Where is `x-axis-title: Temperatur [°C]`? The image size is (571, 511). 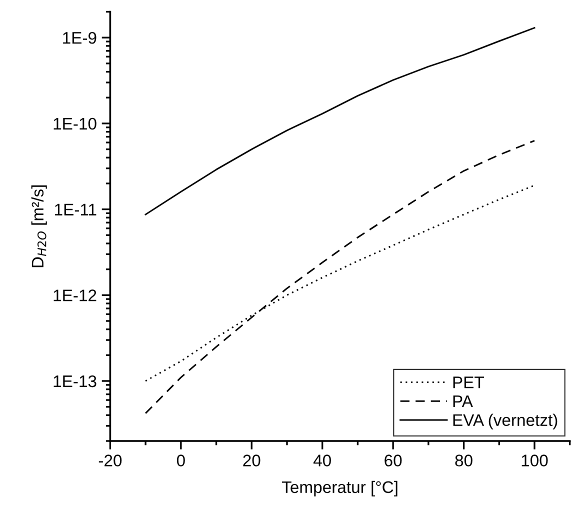 x-axis-title: Temperatur [°C] is located at coordinates (340, 488).